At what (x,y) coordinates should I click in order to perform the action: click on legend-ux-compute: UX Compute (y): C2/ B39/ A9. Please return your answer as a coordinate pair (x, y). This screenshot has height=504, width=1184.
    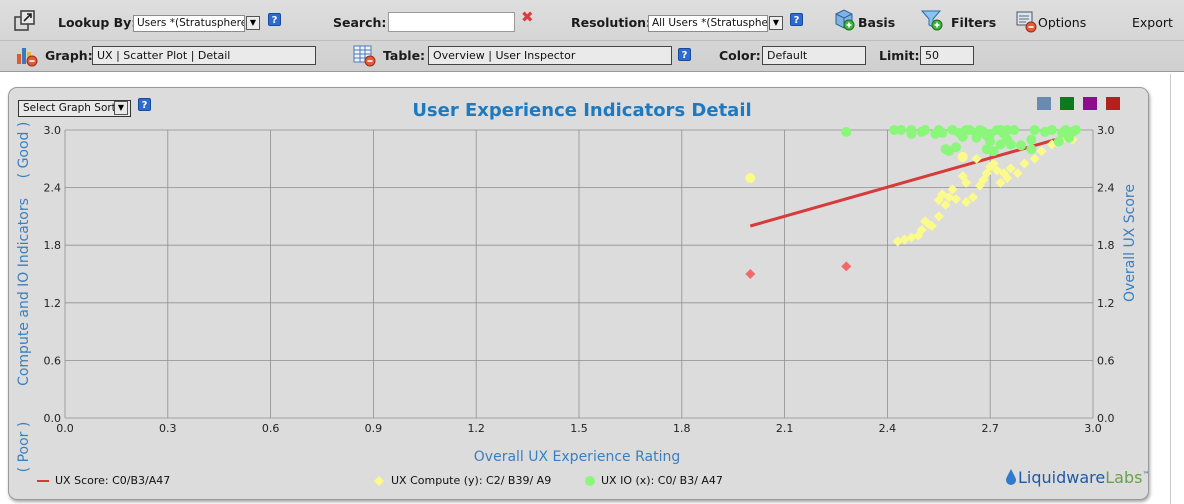
    Looking at the image, I should click on (462, 480).